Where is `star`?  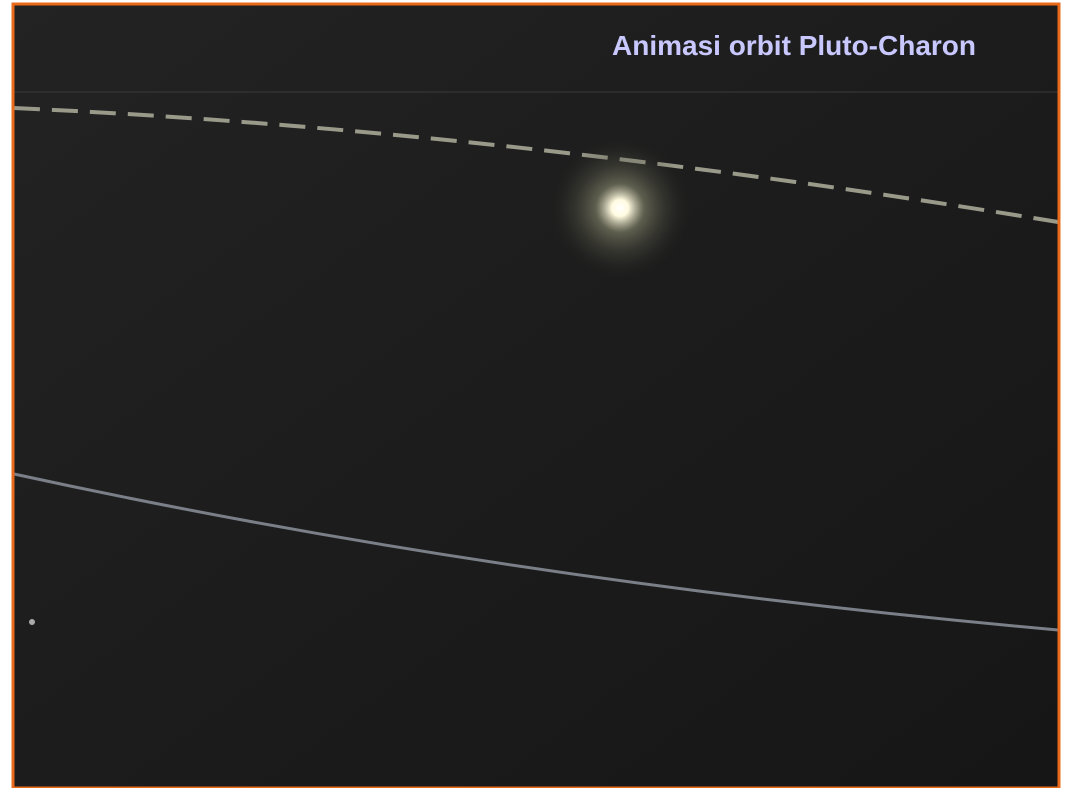
star is located at coordinates (32, 622).